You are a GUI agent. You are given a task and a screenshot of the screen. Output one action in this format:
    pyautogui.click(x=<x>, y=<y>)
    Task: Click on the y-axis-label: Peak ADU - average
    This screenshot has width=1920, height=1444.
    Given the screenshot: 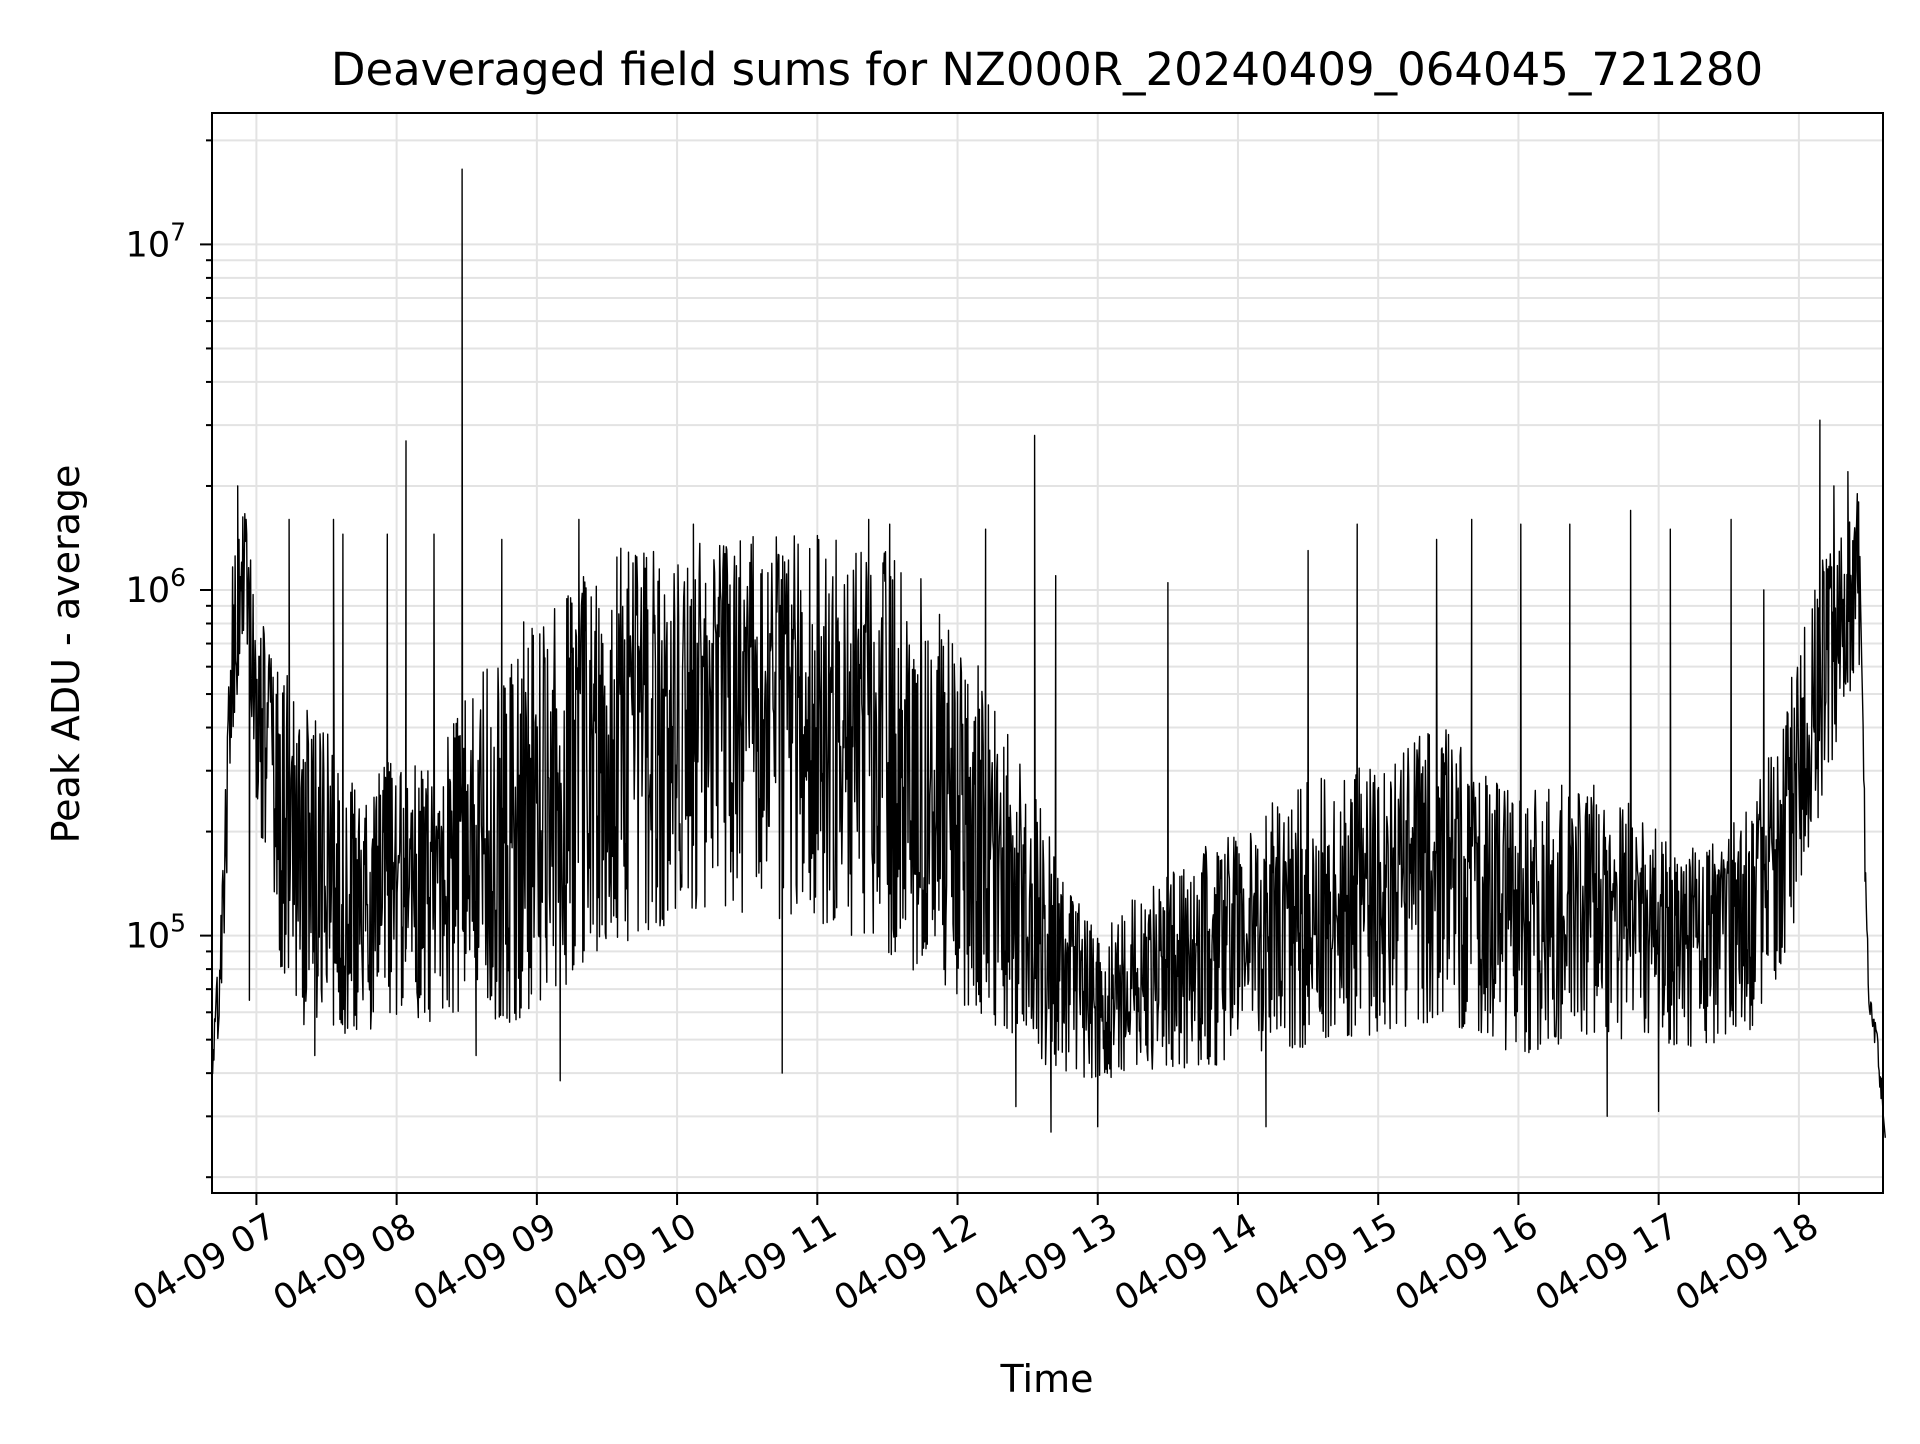 What is the action you would take?
    pyautogui.click(x=66, y=654)
    